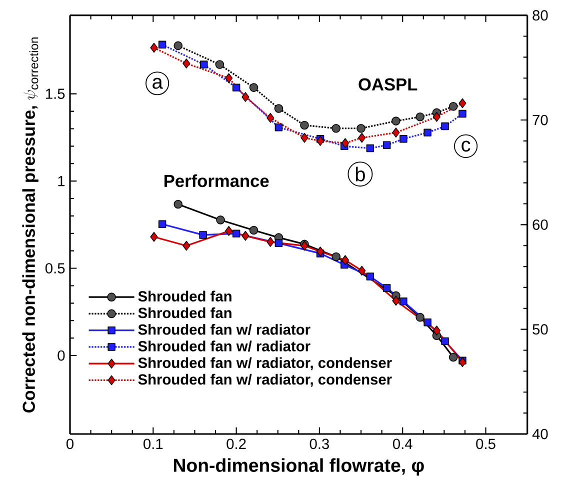 Image resolution: width=563 pixels, height=486 pixels. What do you see at coordinates (388, 84) in the screenshot?
I see `annotation: OASPL` at bounding box center [388, 84].